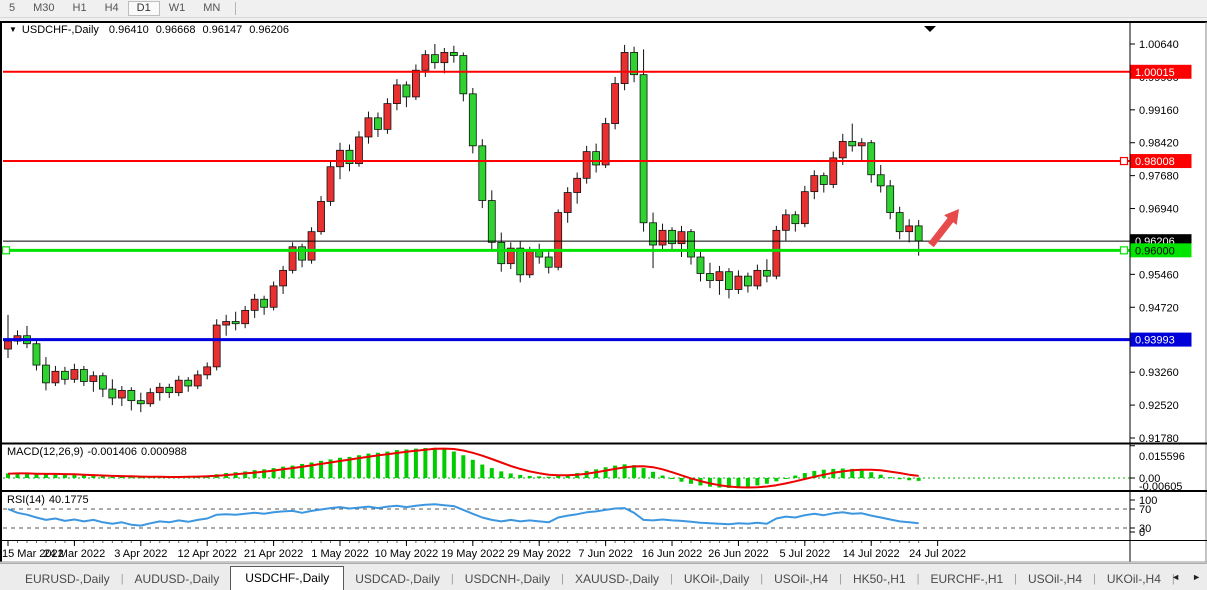 Image resolution: width=1207 pixels, height=590 pixels. Describe the element at coordinates (716, 579) in the screenshot. I see `tab-ukoil-daily: UKOil-,Daily` at that location.